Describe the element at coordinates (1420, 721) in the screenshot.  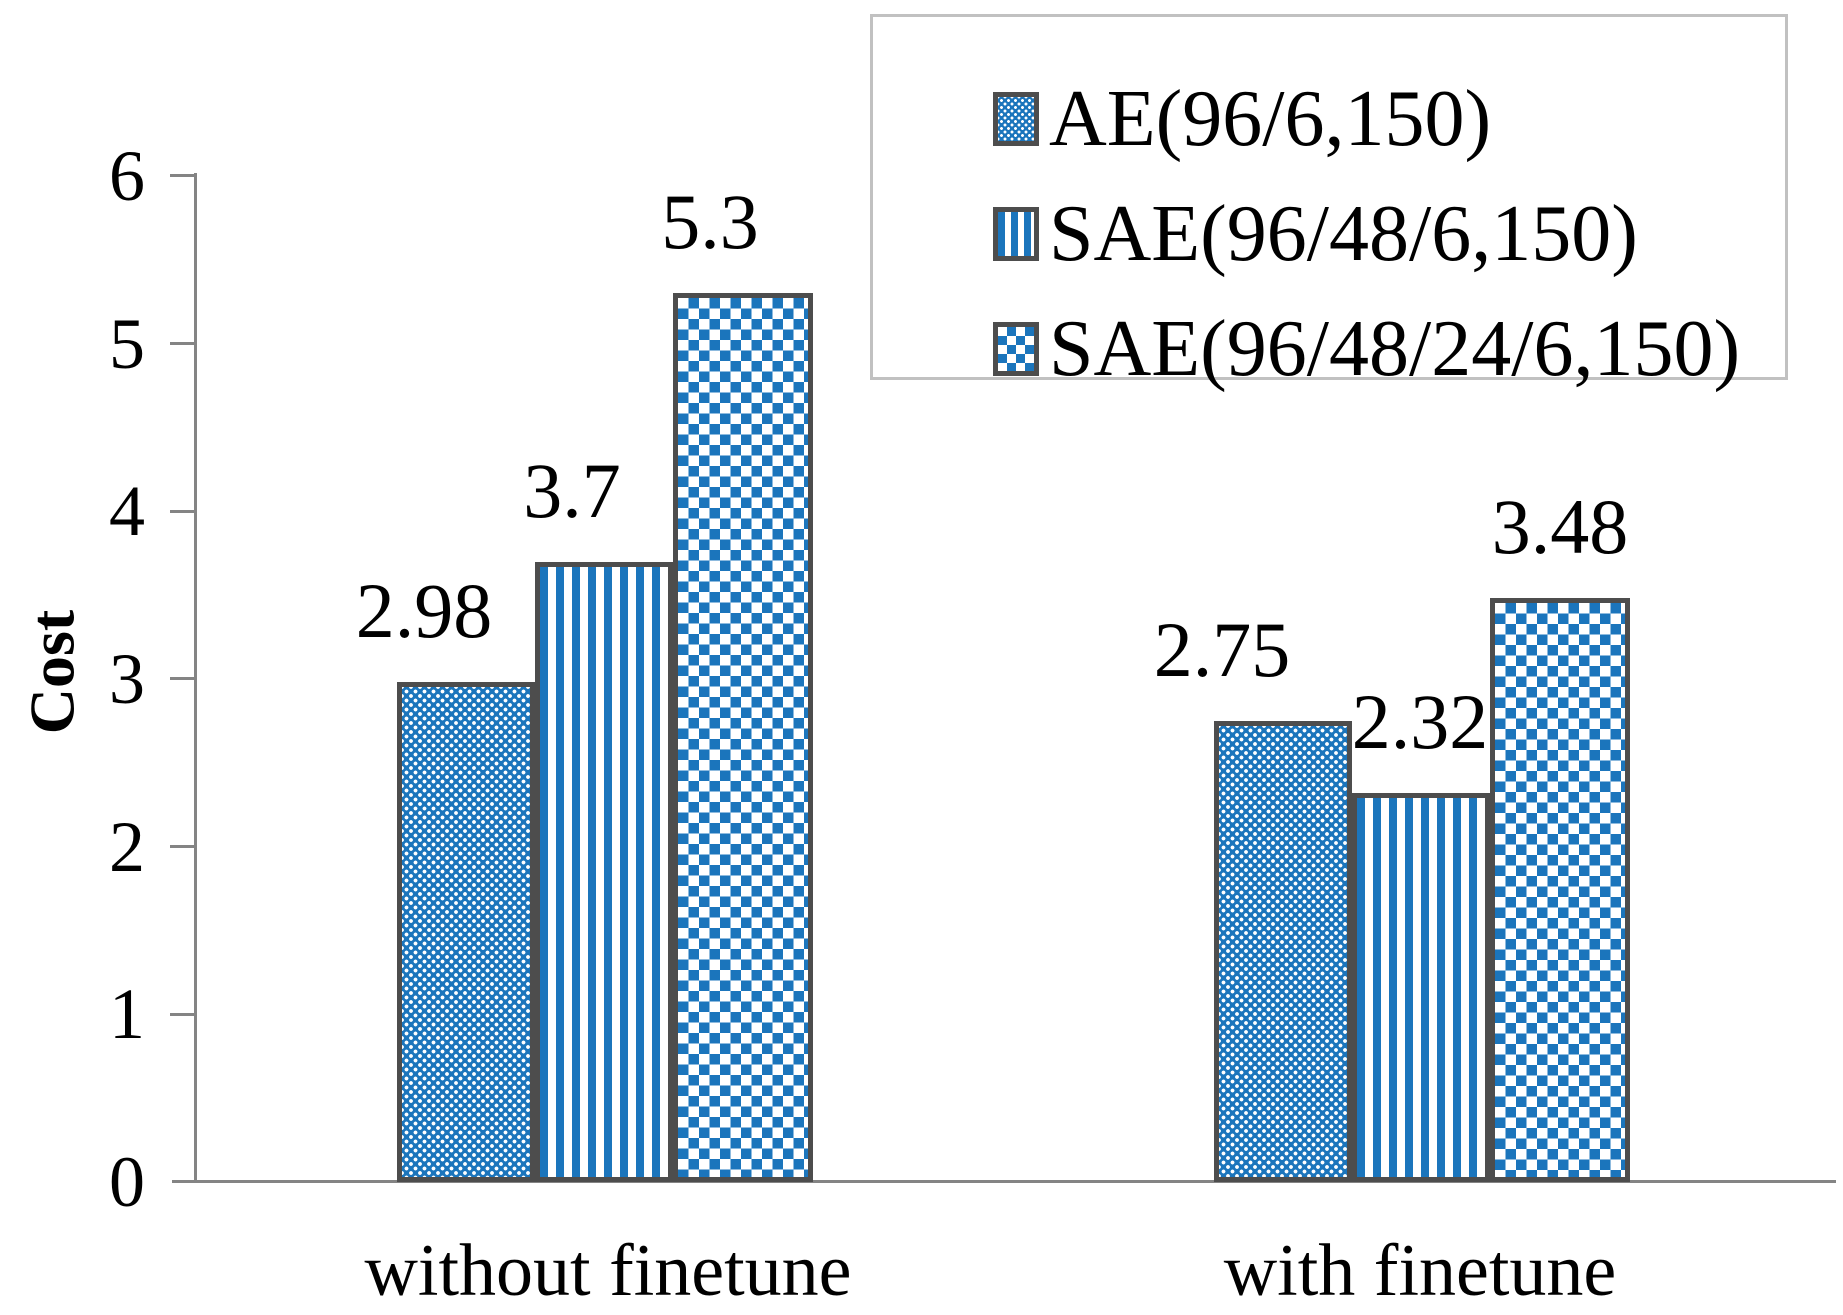
I see `data-label-sae2-with-finetune: 2.32` at that location.